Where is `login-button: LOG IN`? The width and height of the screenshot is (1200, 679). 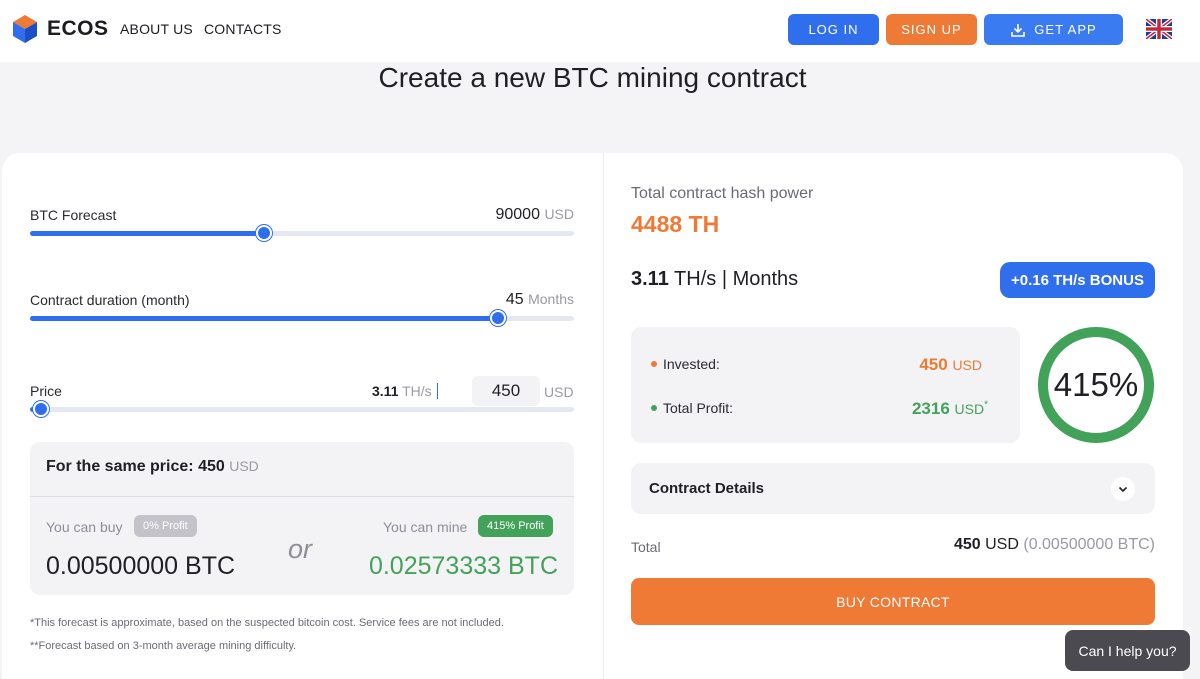
login-button: LOG IN is located at coordinates (833, 29).